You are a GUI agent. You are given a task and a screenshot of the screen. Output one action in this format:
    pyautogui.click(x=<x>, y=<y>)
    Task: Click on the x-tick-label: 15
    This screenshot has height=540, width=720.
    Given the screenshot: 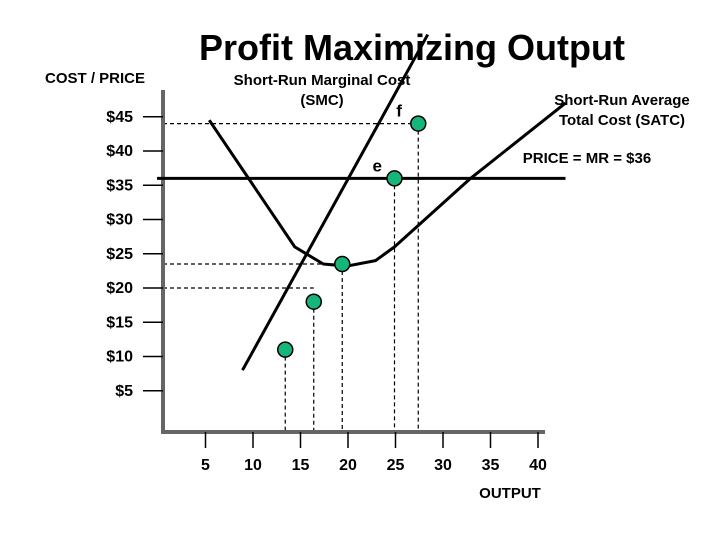 What is the action you would take?
    pyautogui.click(x=301, y=465)
    